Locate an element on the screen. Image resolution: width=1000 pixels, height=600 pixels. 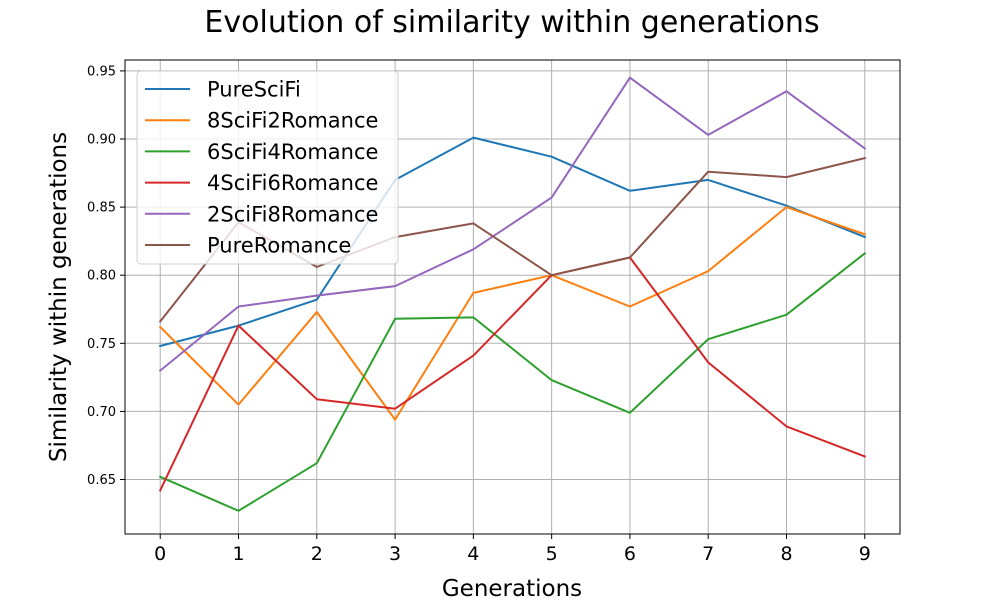
x-tick-label: 5 is located at coordinates (552, 554).